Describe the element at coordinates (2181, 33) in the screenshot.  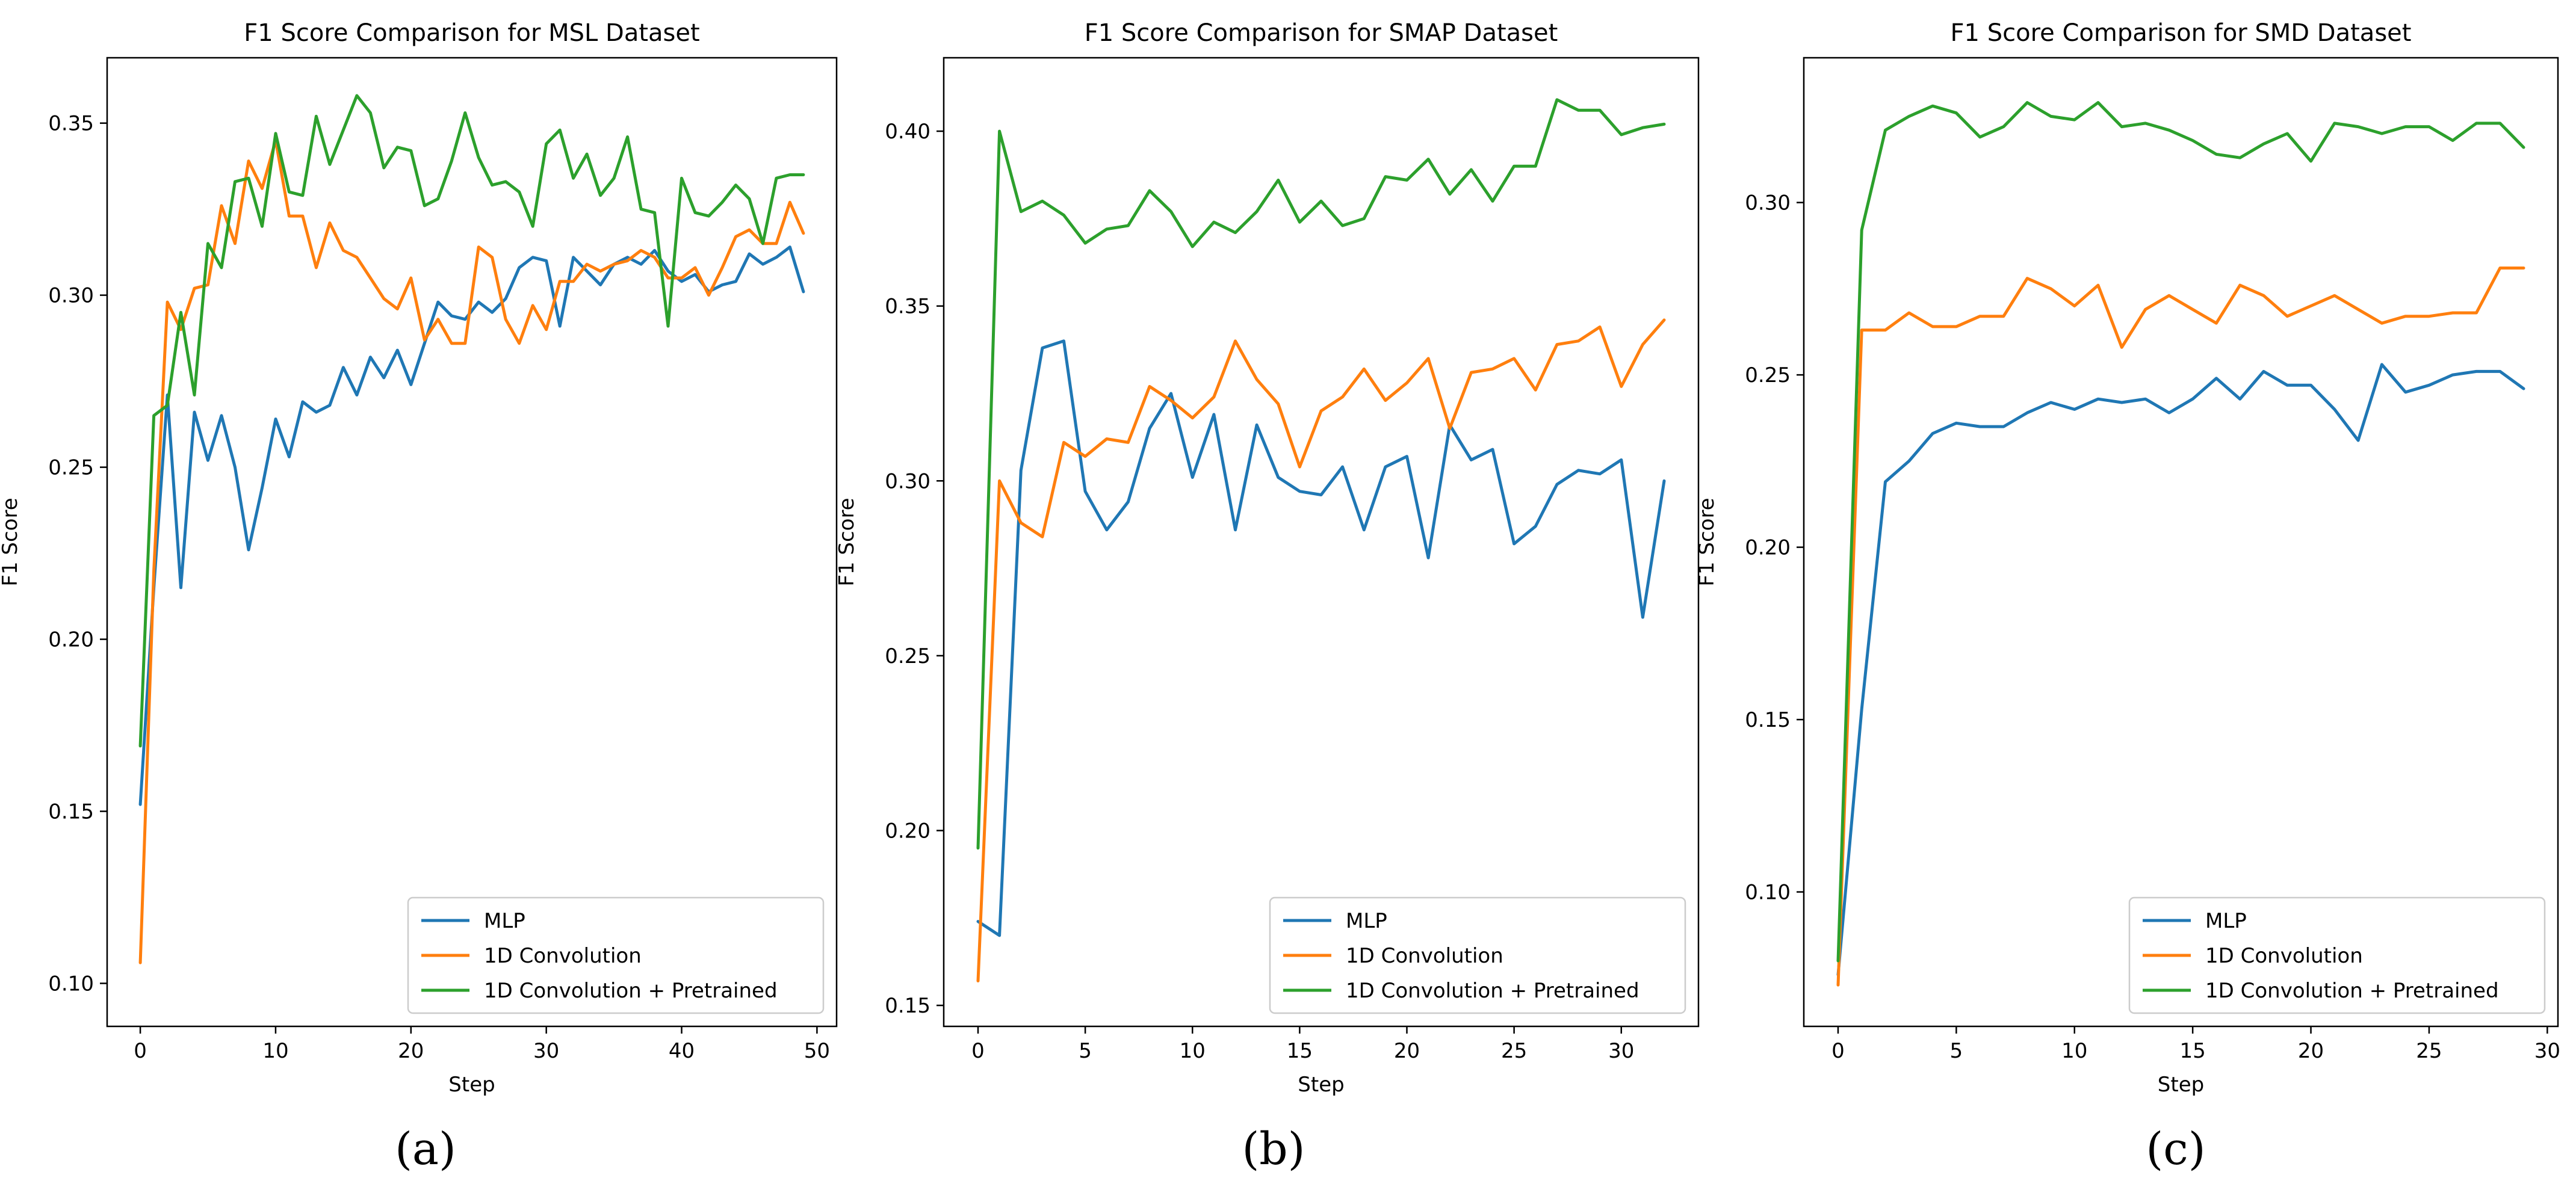
I see `chart-title: F1 Score Comparison for SMD Dataset` at that location.